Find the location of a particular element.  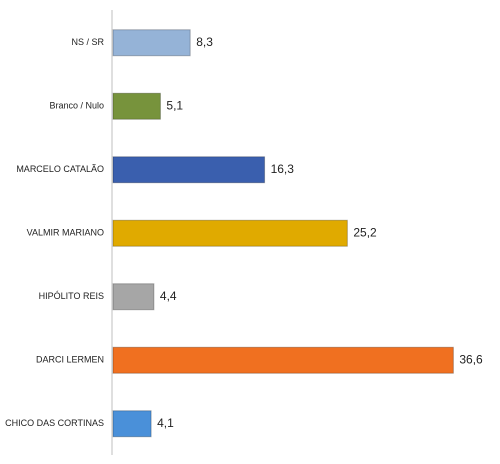

value-label: 4,1 is located at coordinates (165, 423).